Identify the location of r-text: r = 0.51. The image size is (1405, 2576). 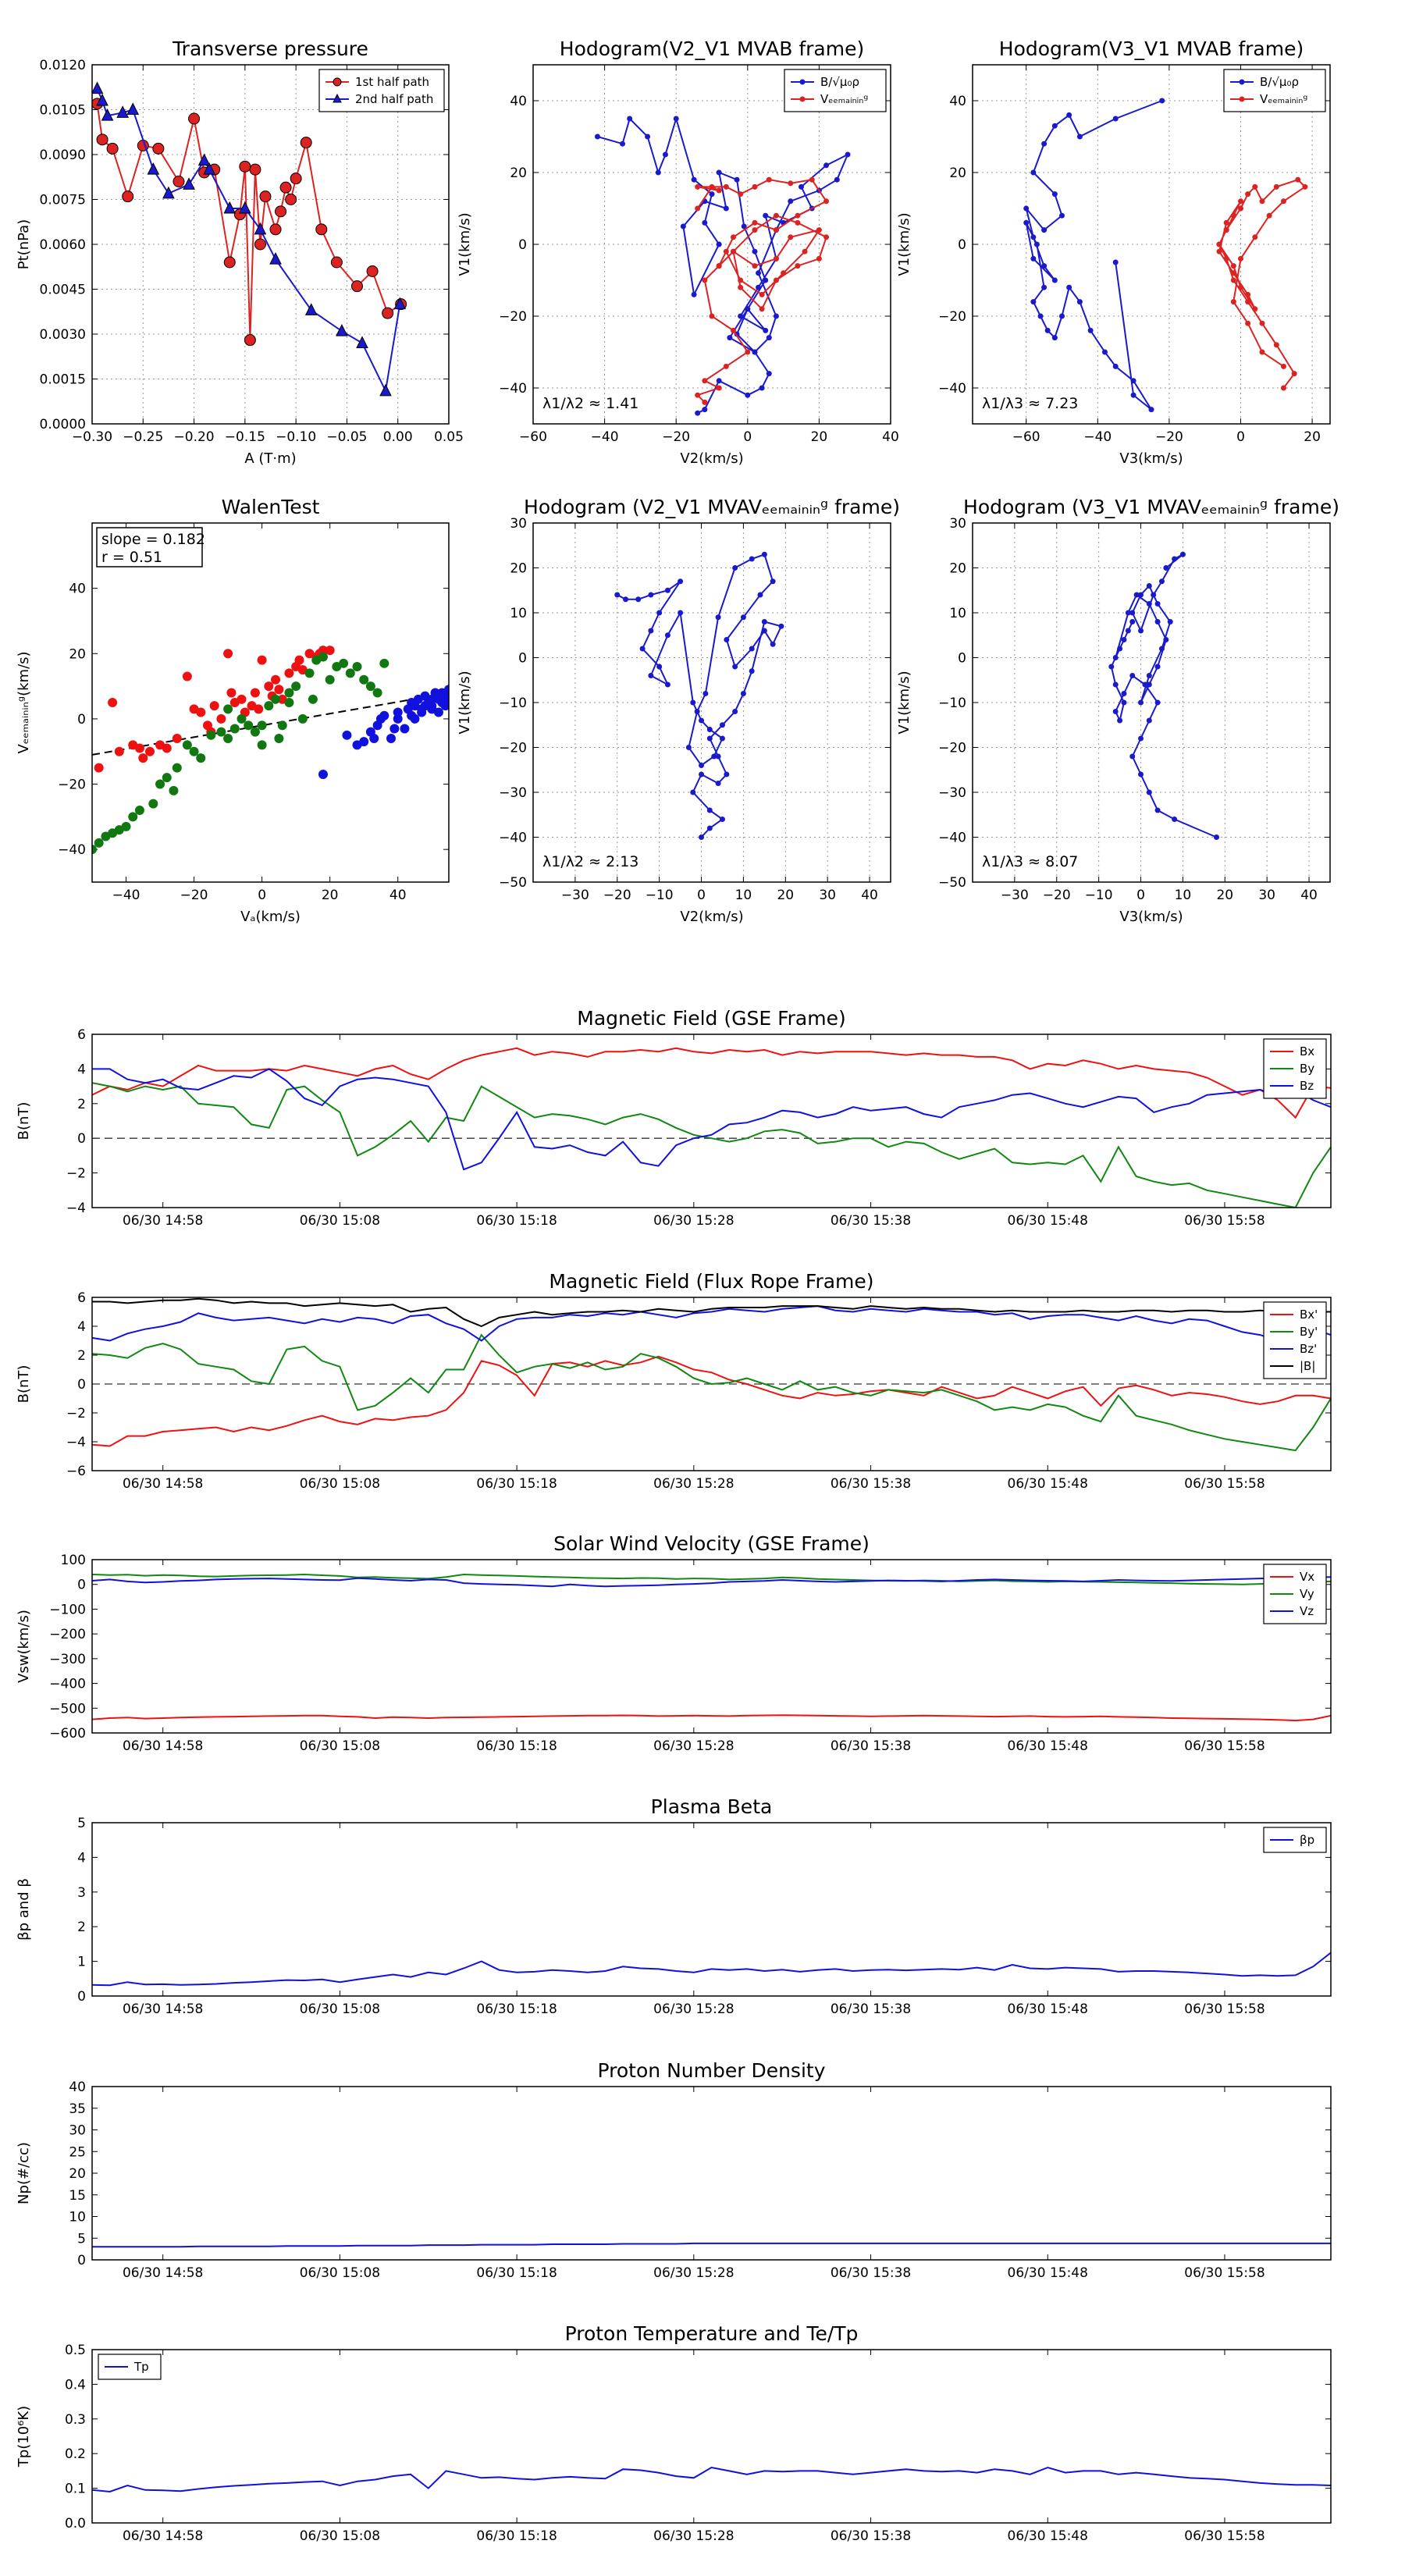
(131, 557).